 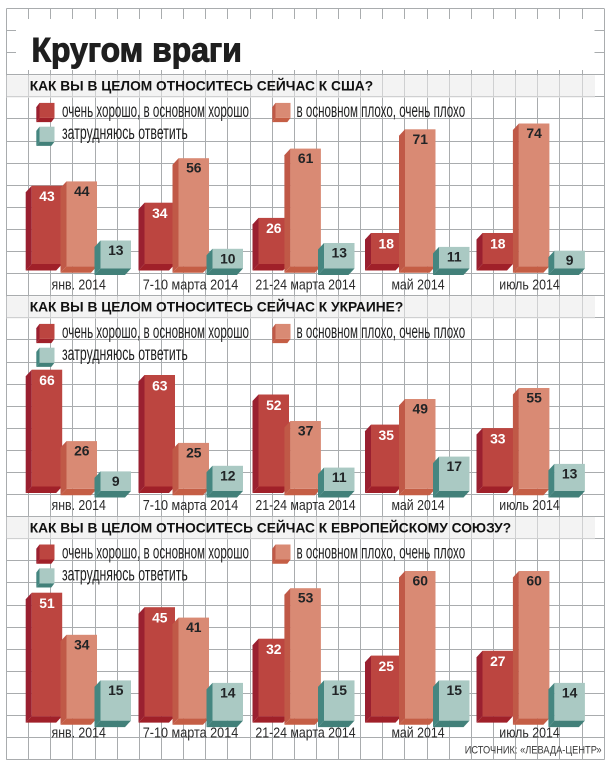 What do you see at coordinates (498, 438) in the screenshot?
I see `svg-text: 33` at bounding box center [498, 438].